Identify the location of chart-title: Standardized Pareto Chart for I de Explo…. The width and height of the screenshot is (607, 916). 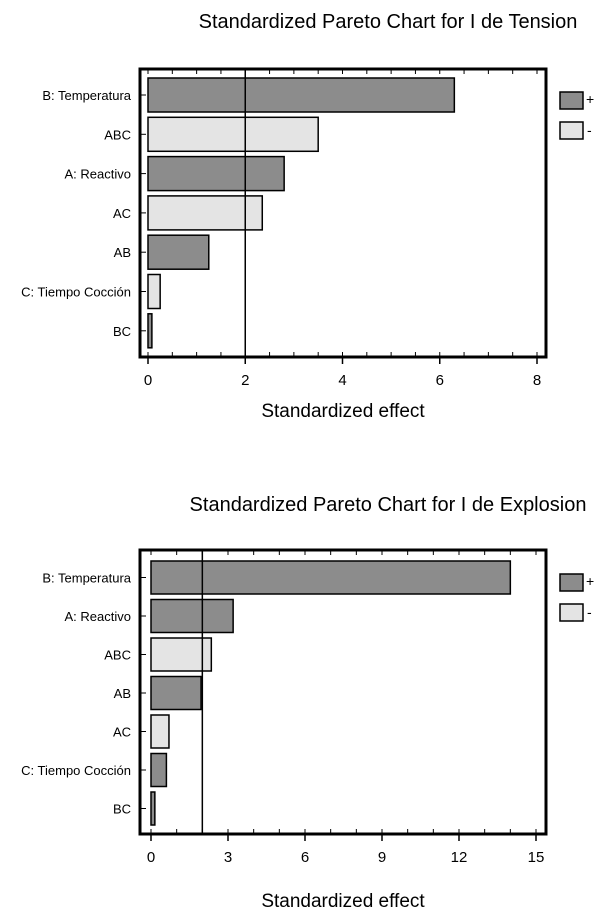
(388, 505).